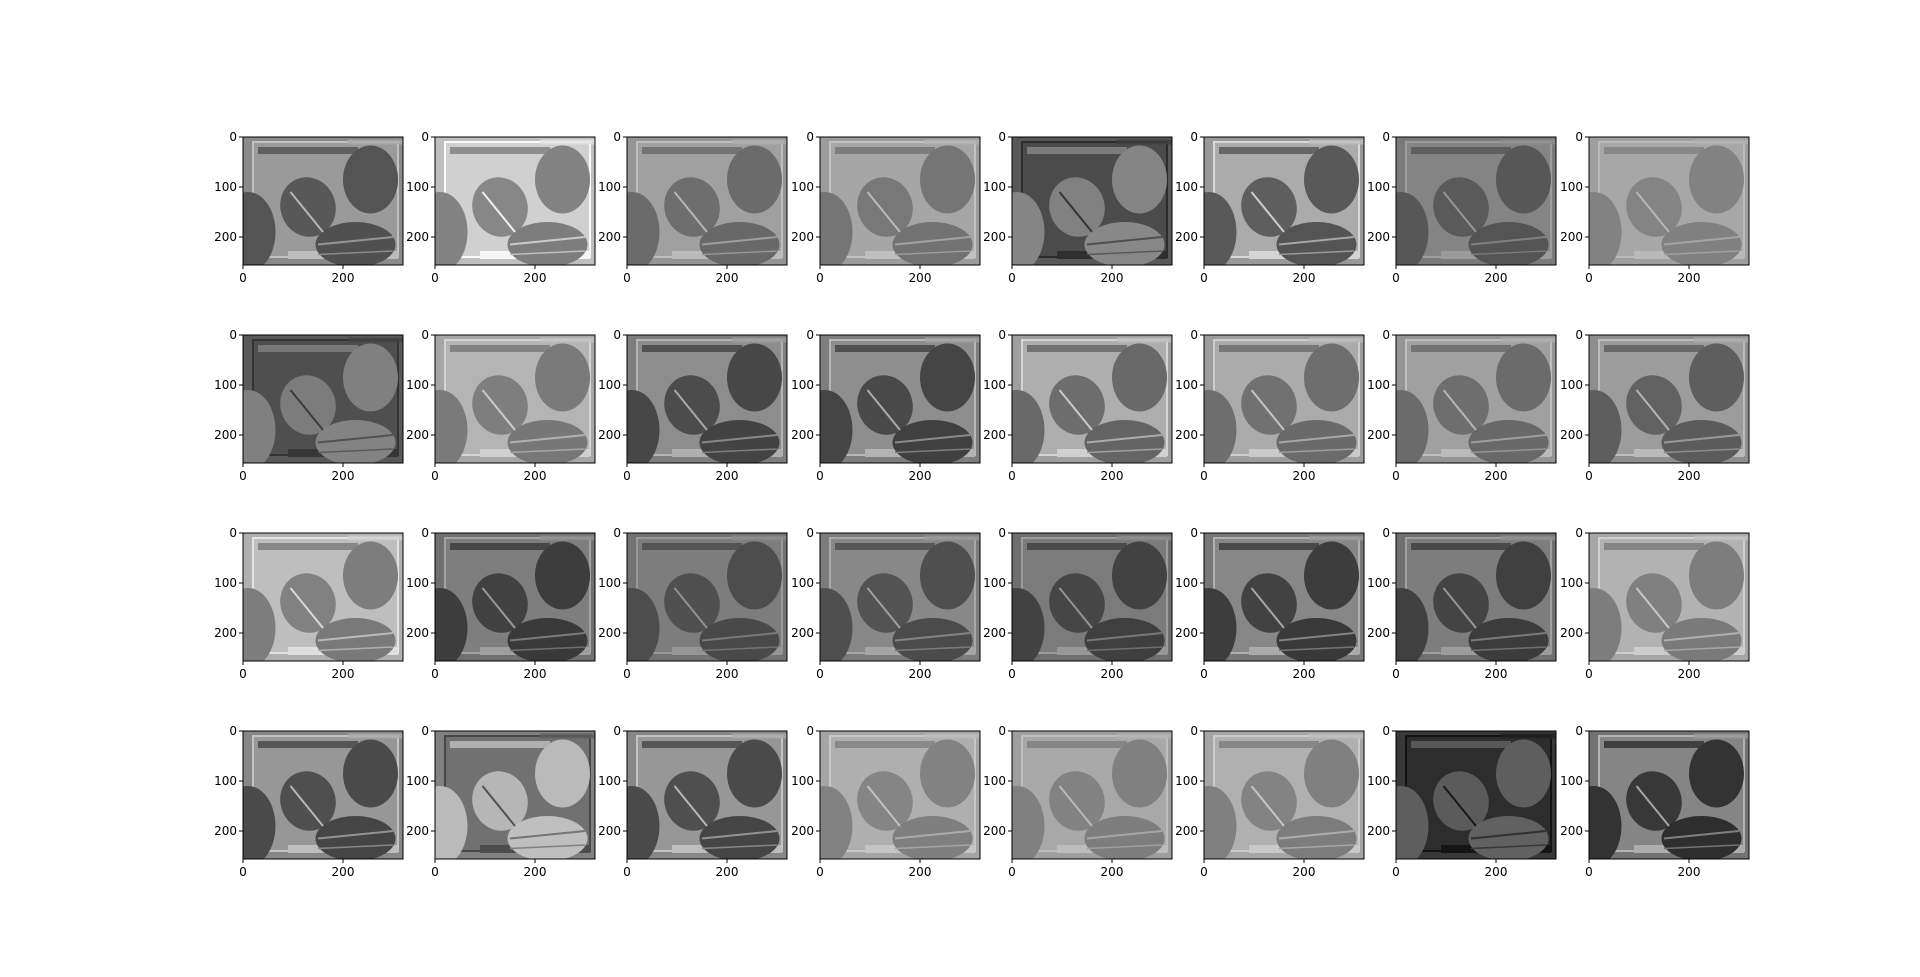  Describe the element at coordinates (1655, 603) in the screenshot. I see `image-panel-24: 0 200 0 100 200` at that location.